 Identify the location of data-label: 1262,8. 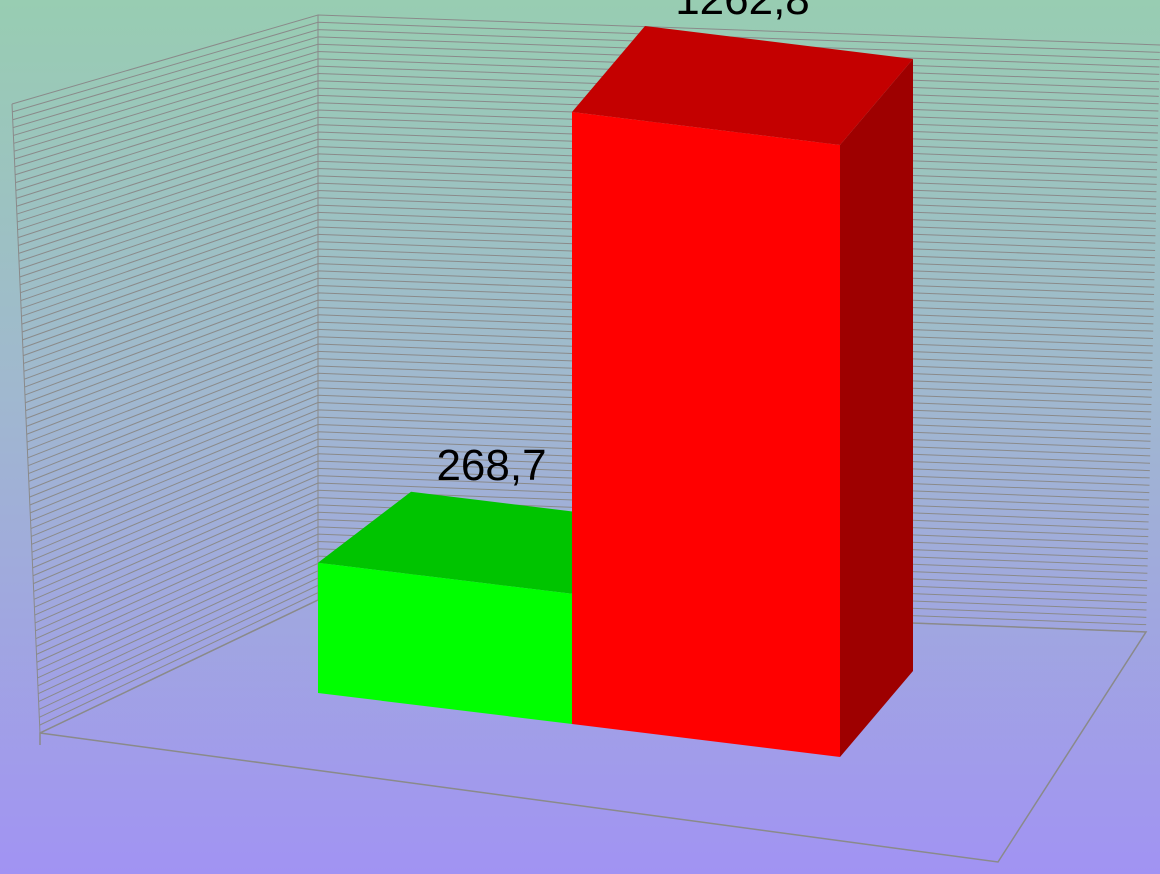
(742, 12).